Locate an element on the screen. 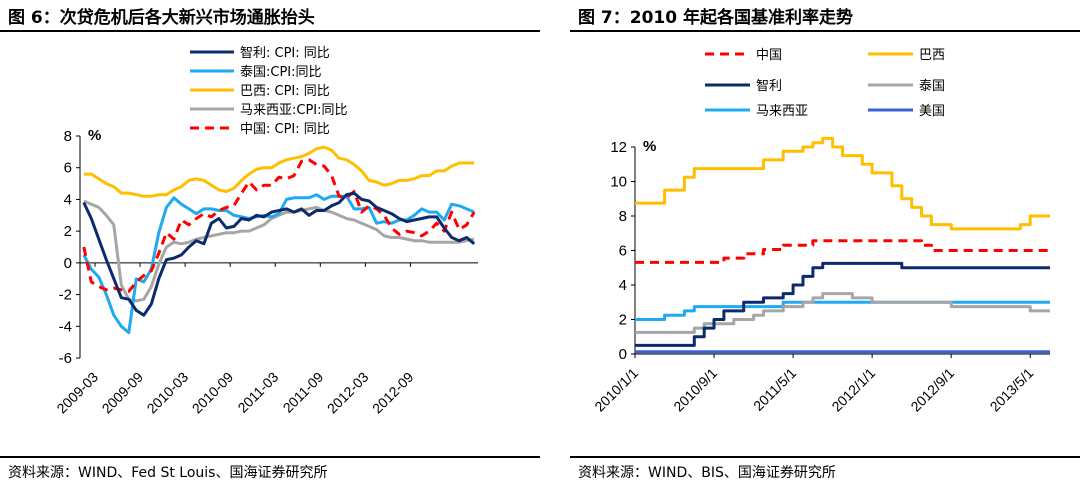 The image size is (1080, 484). fig6-x-tick-label: 2011-03 is located at coordinates (257, 392).